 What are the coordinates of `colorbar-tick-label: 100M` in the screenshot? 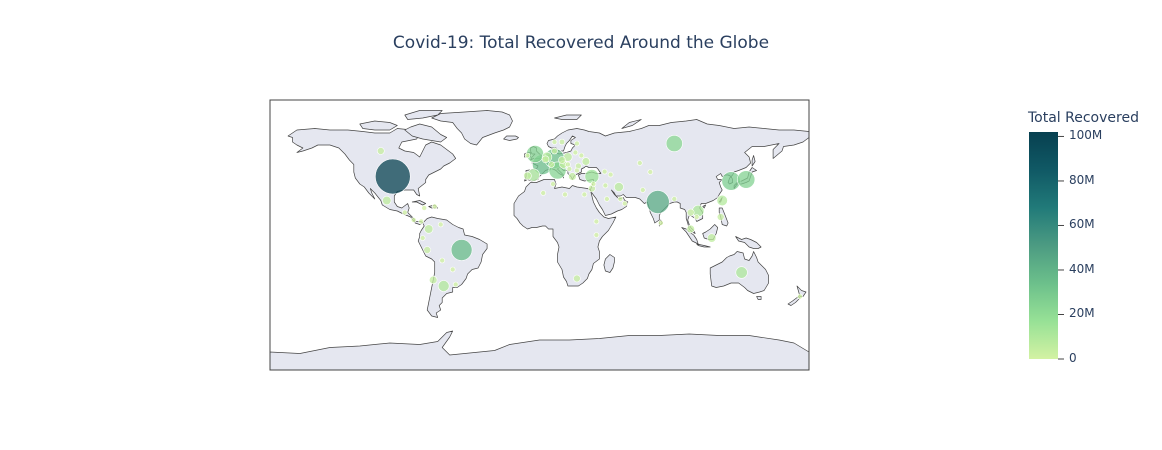 It's located at (1086, 135).